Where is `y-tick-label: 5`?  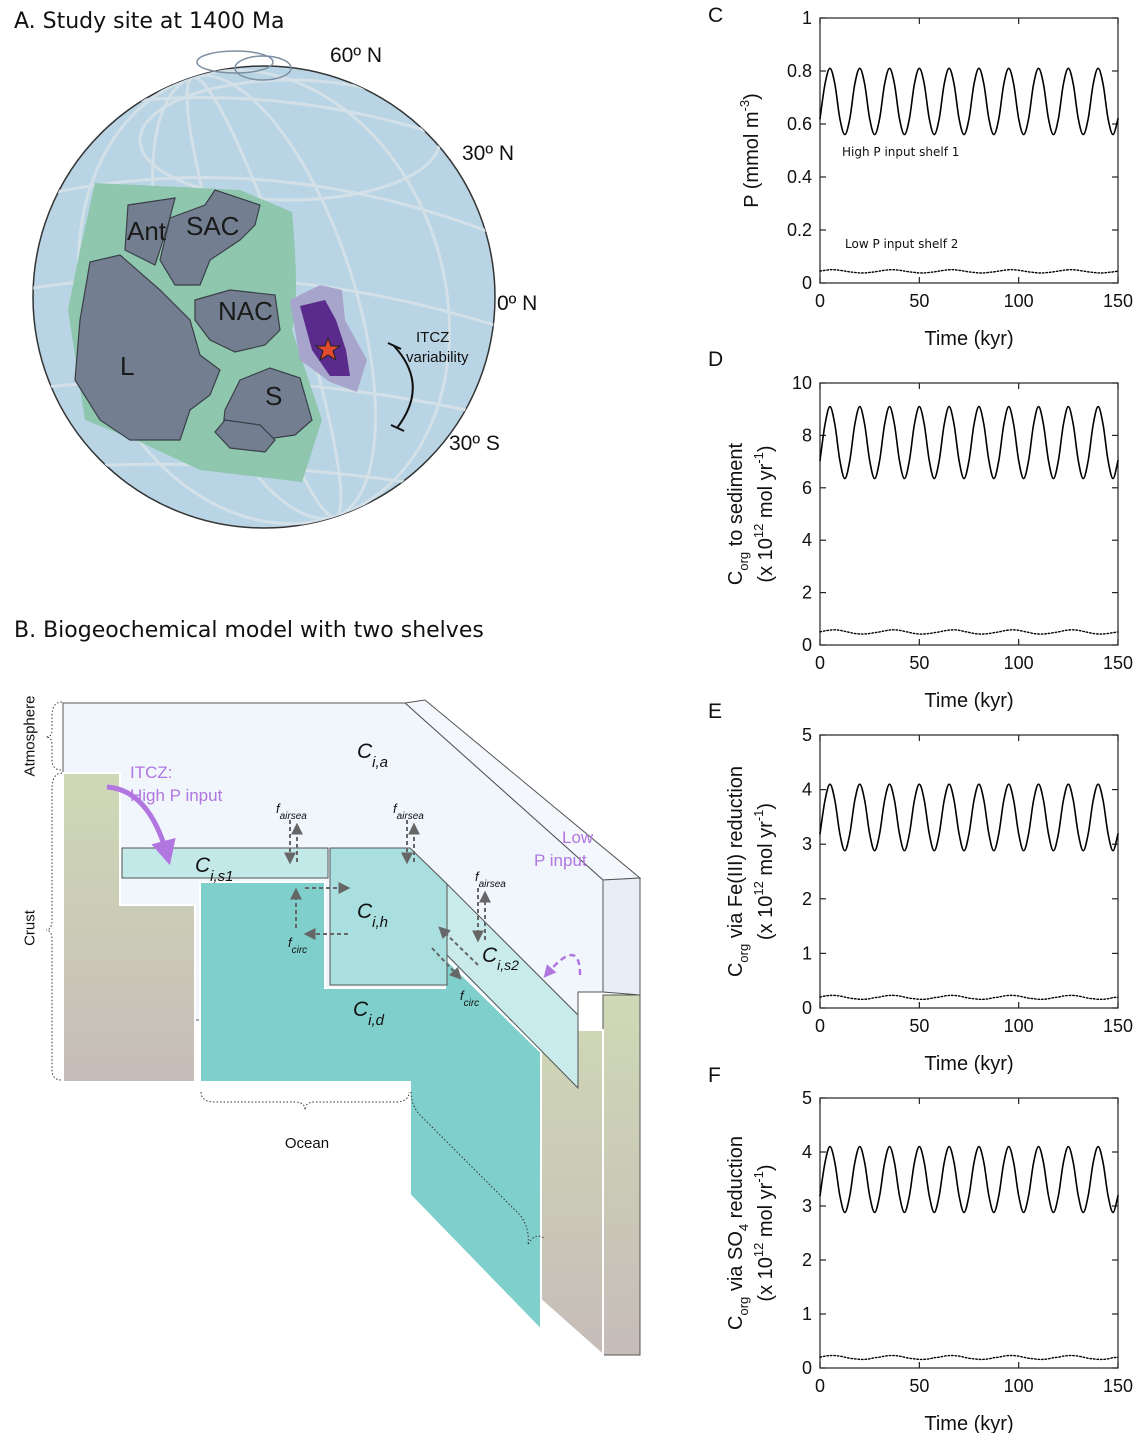 y-tick-label: 5 is located at coordinates (807, 1098).